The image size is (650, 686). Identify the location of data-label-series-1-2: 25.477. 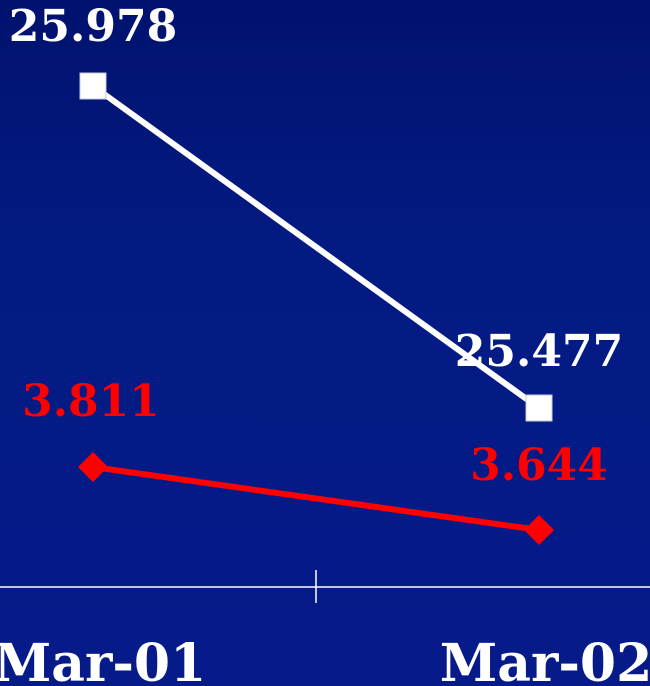
(539, 351).